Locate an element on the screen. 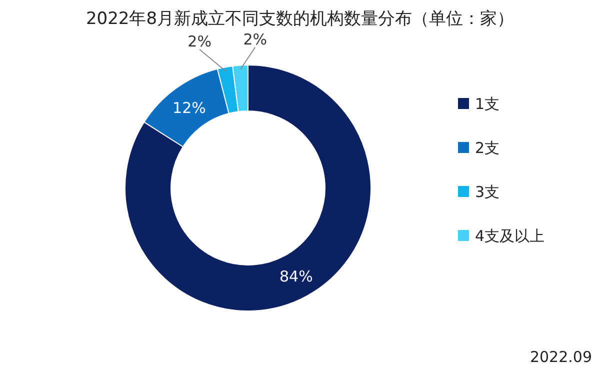 The width and height of the screenshot is (600, 386). legend-label: 1支 is located at coordinates (487, 104).